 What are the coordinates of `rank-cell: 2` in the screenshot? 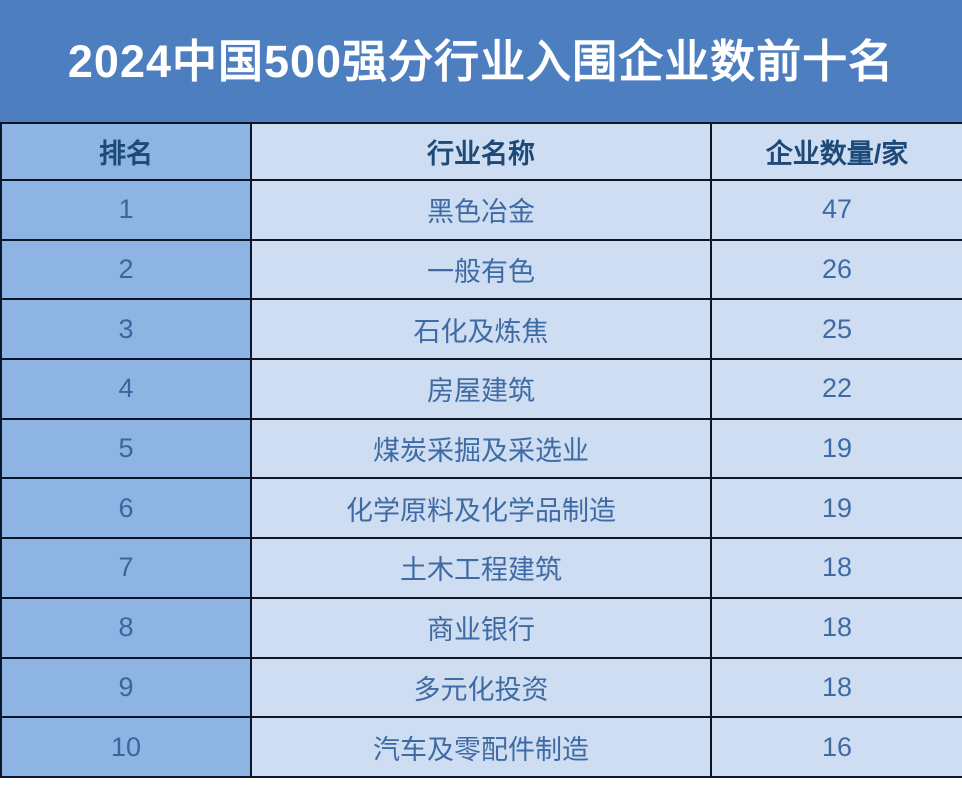 It's located at (126, 269).